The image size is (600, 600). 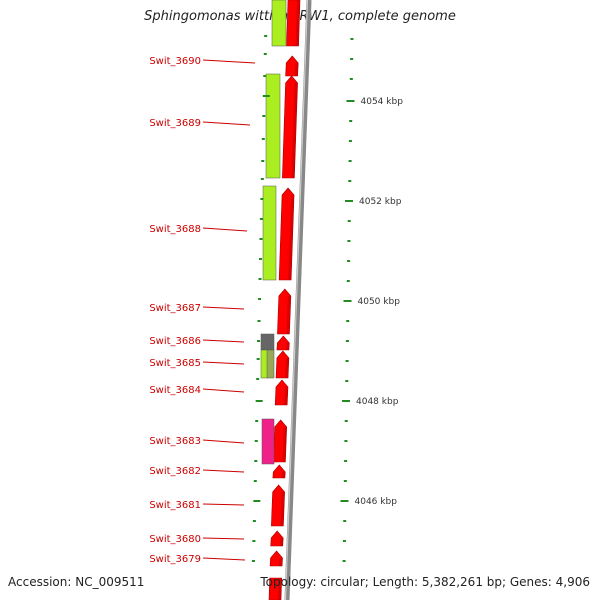 What do you see at coordinates (175, 363) in the screenshot?
I see `gene-label: Swit_3685` at bounding box center [175, 363].